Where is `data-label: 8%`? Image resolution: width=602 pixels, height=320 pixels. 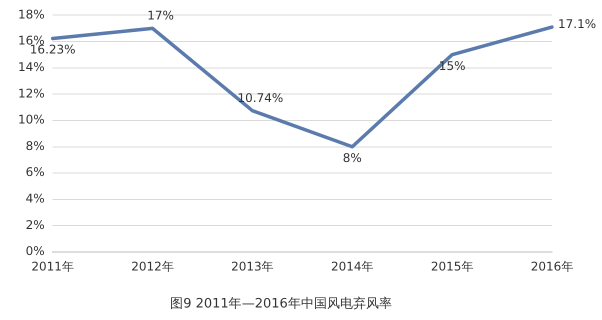
data-label: 8% is located at coordinates (352, 157).